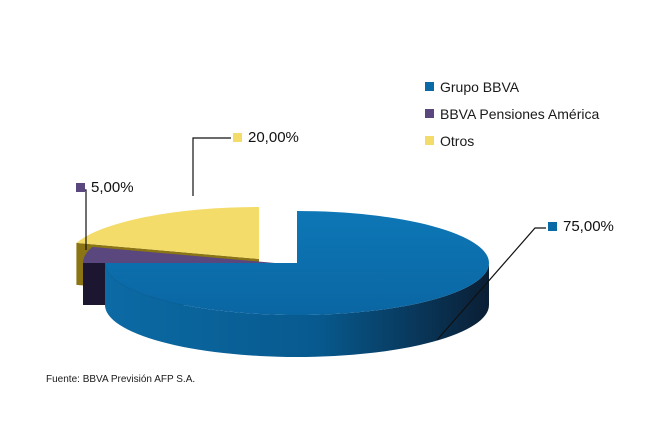 The image size is (655, 425). What do you see at coordinates (273, 137) in the screenshot?
I see `data-label-text-otros: 20,00%` at bounding box center [273, 137].